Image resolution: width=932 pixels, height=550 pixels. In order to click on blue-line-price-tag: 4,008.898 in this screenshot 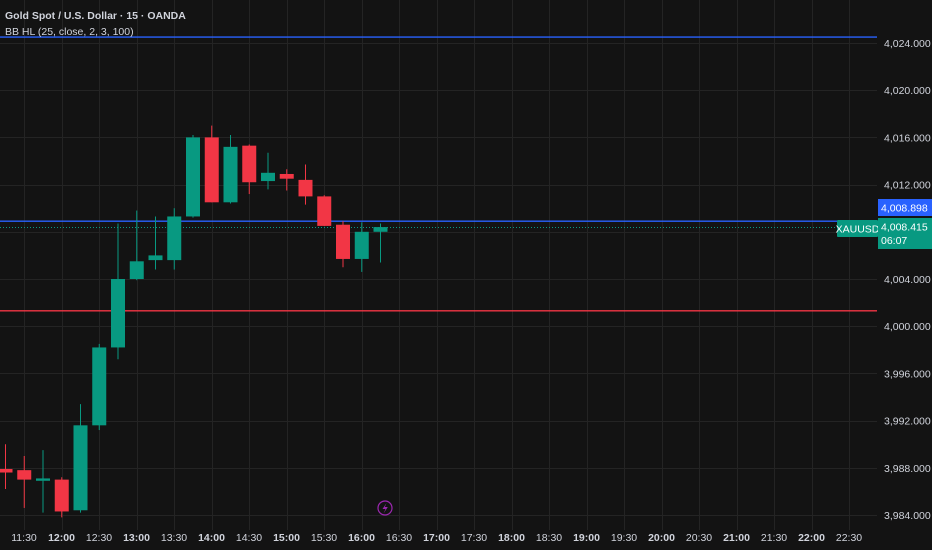, I will do `click(904, 209)`.